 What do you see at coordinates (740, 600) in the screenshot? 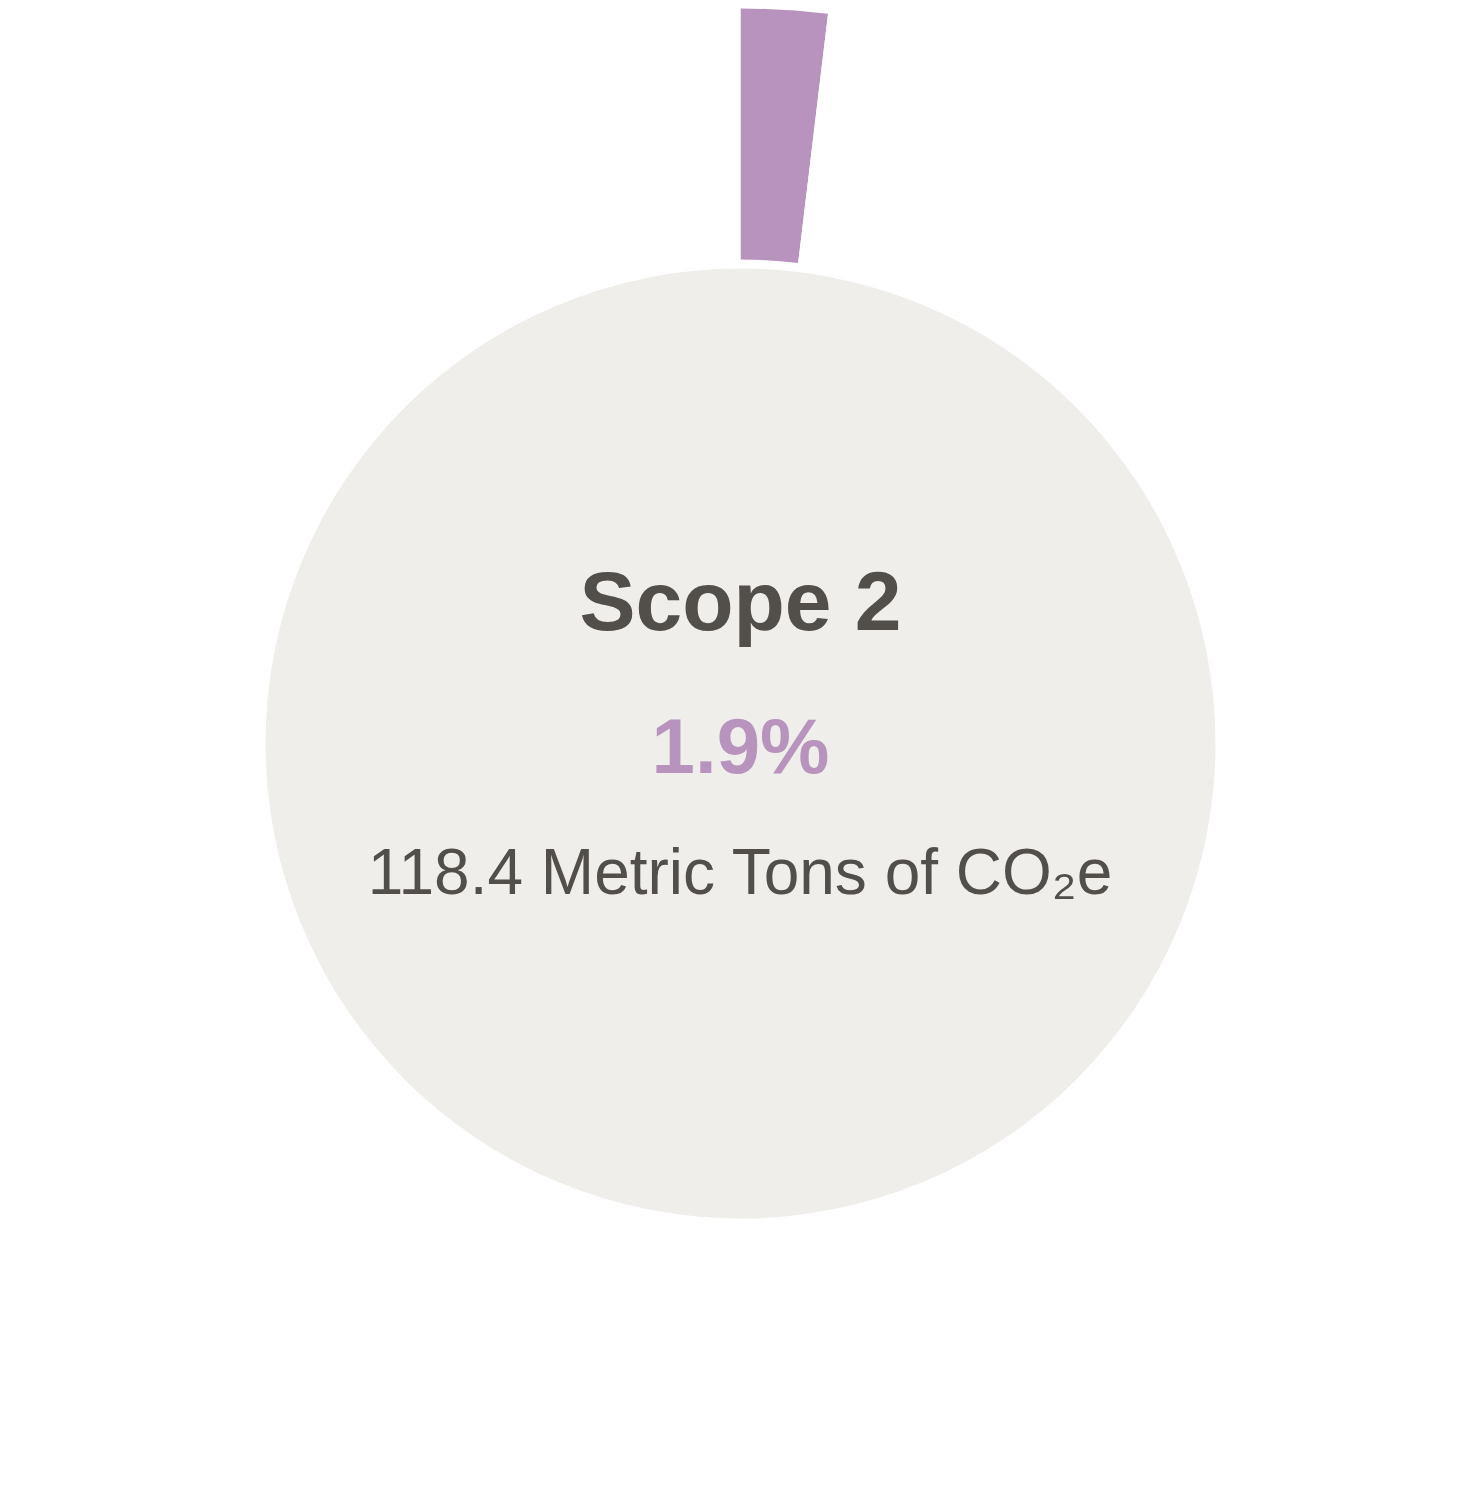
I see `slice-label: Scope 2` at bounding box center [740, 600].